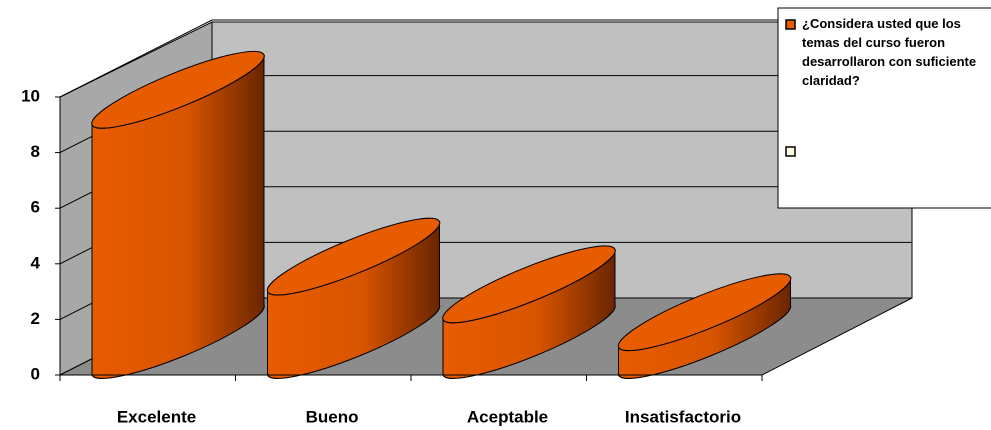  What do you see at coordinates (683, 416) in the screenshot?
I see `x-tick-label: Insatisfactorio` at bounding box center [683, 416].